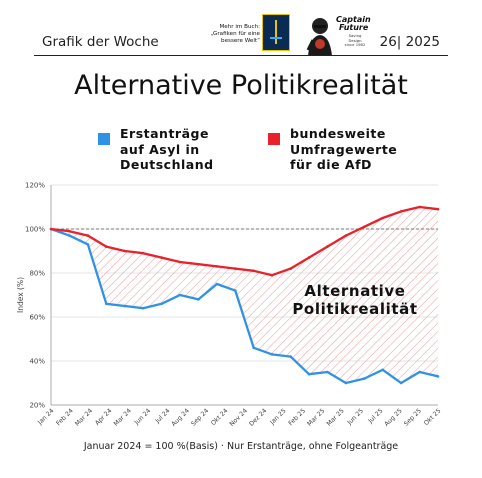 Image resolution: width=482 pixels, height=478 pixels. Describe the element at coordinates (20, 295) in the screenshot. I see `y-axis-label: Index (%)` at that location.